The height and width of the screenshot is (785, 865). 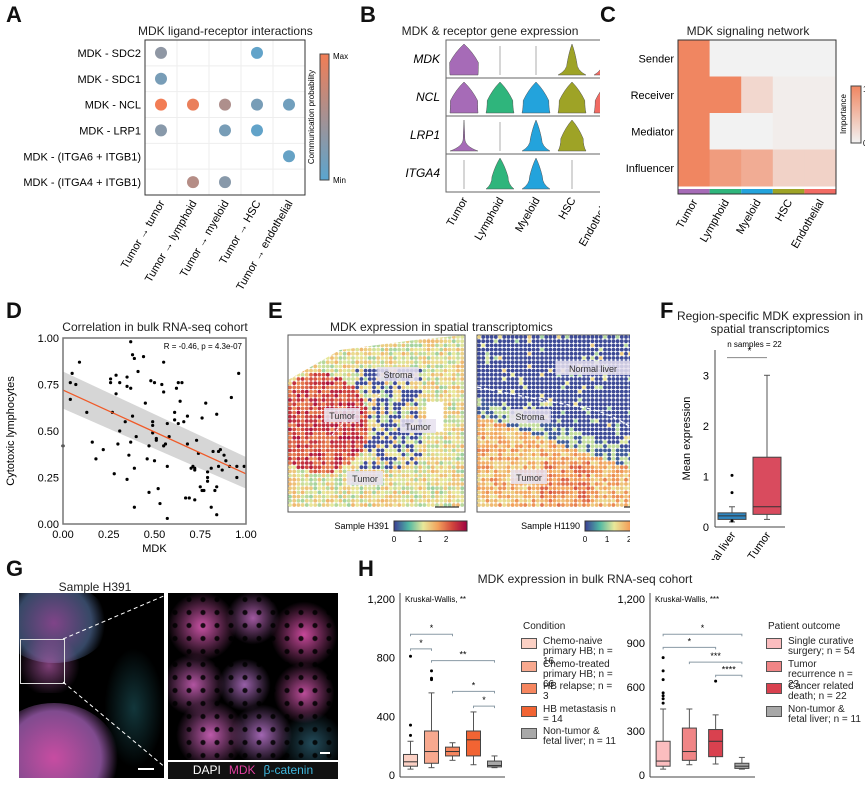 I want to click on legend-item: HB metastasis n = 14, so click(x=569, y=714).